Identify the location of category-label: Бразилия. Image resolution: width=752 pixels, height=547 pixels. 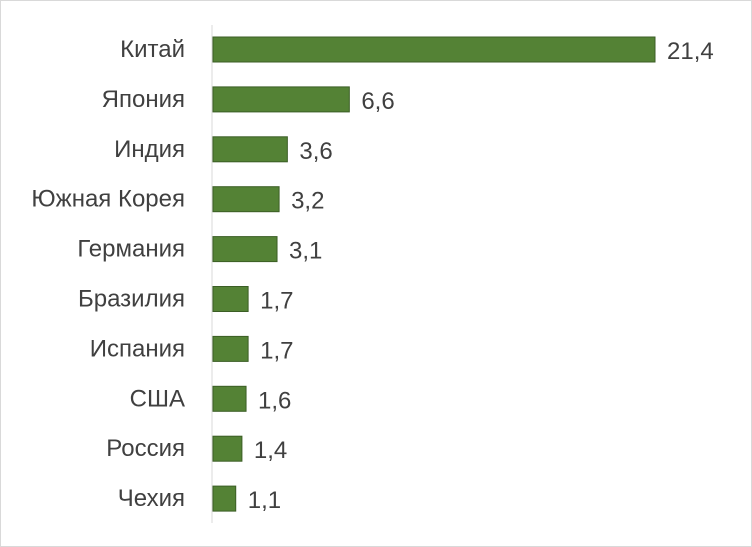
(131, 299).